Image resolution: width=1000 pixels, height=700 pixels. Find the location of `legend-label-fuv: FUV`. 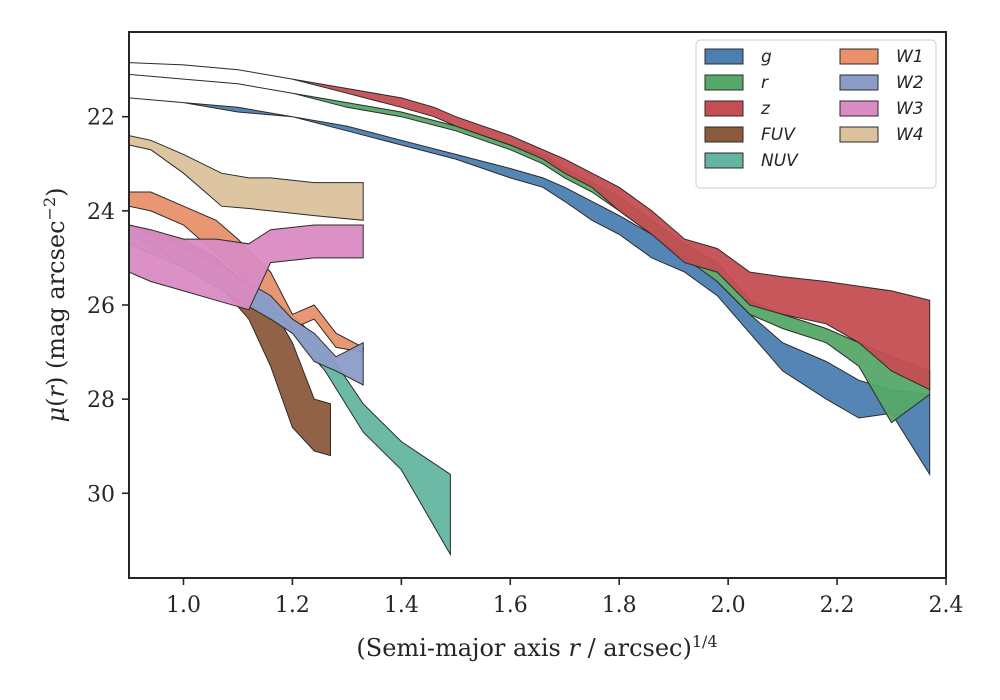

legend-label-fuv: FUV is located at coordinates (778, 135).